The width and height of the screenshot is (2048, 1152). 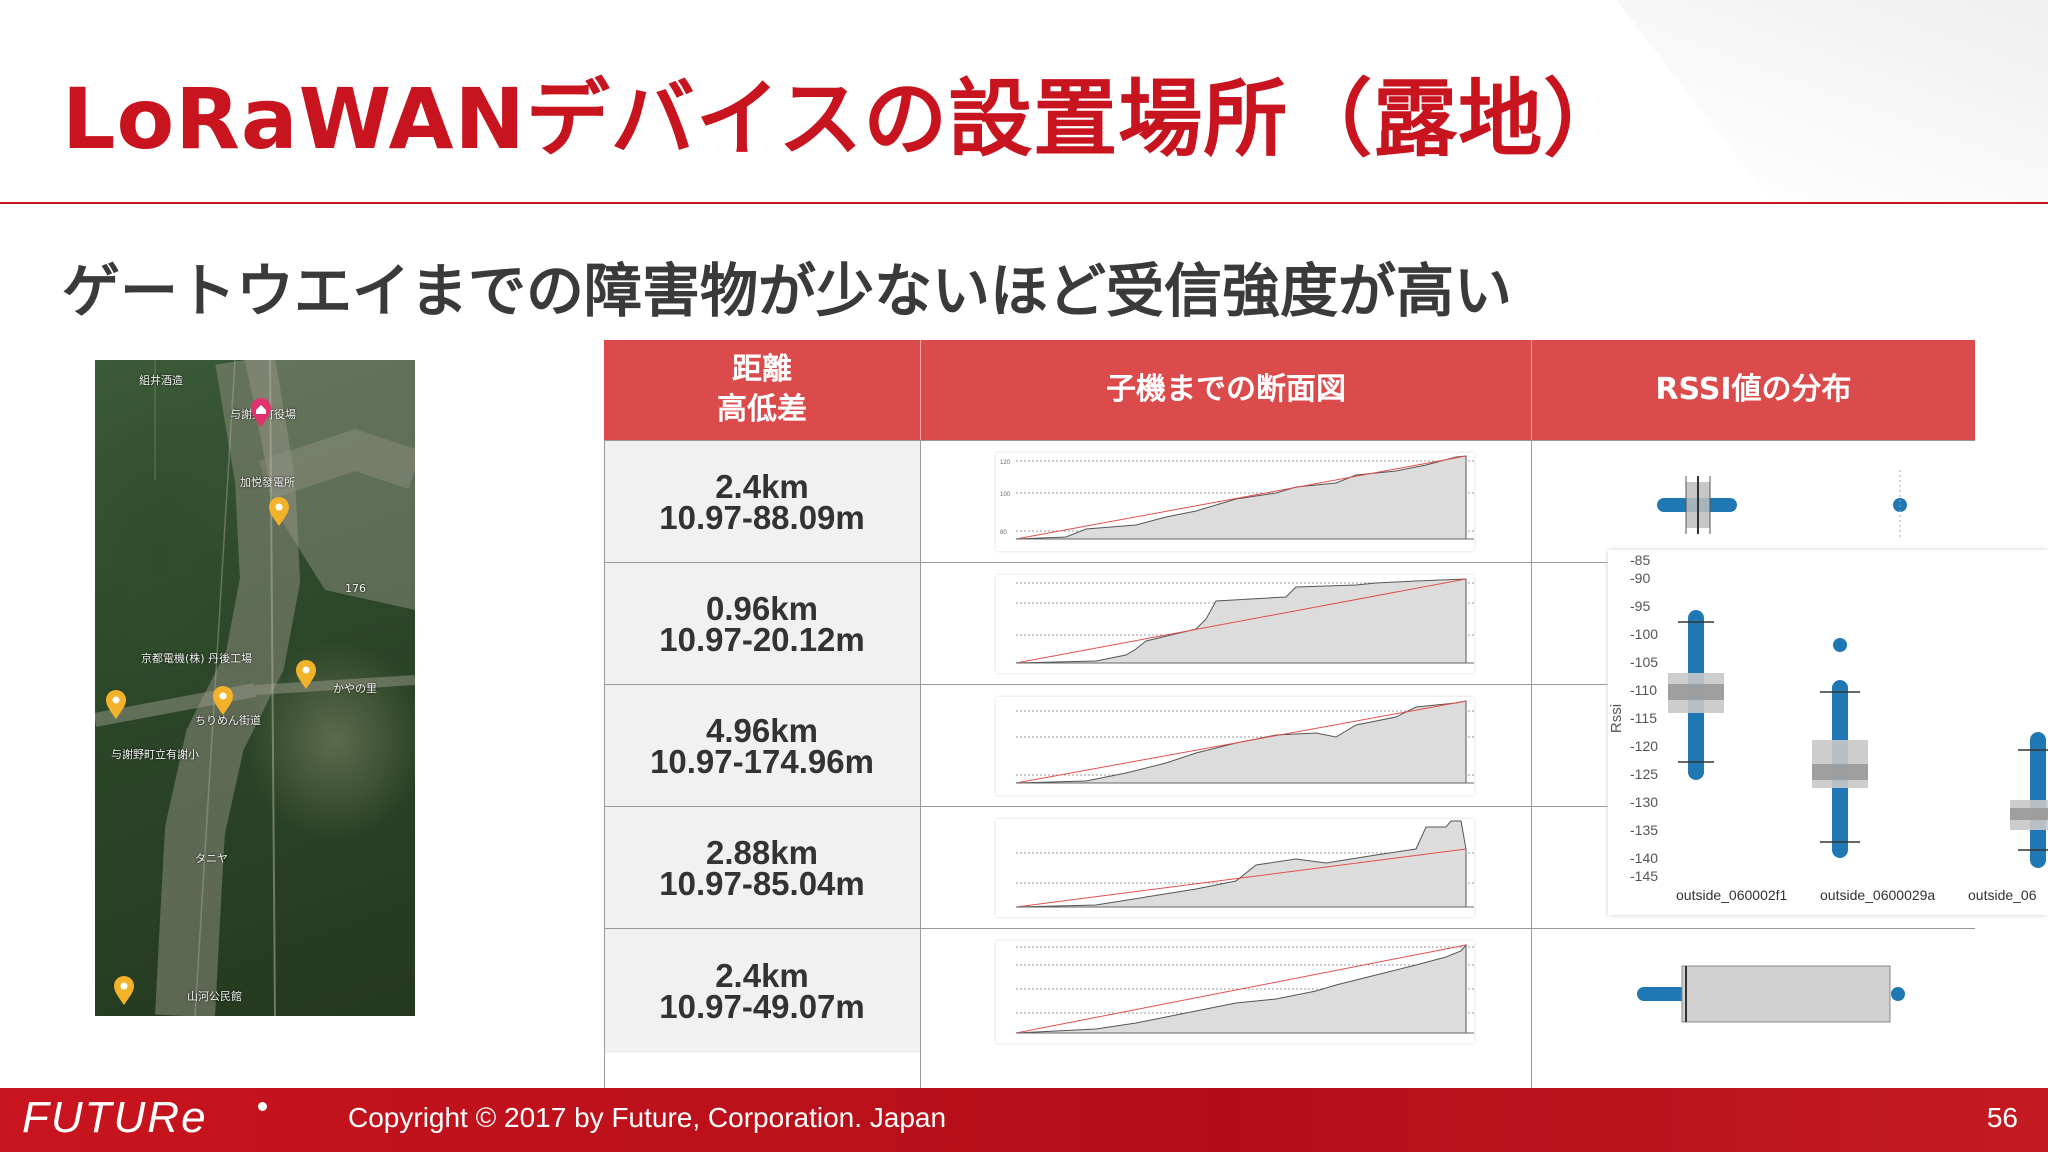 I want to click on distance-cell: 4.96km 10.97-174.96m, so click(x=762, y=746).